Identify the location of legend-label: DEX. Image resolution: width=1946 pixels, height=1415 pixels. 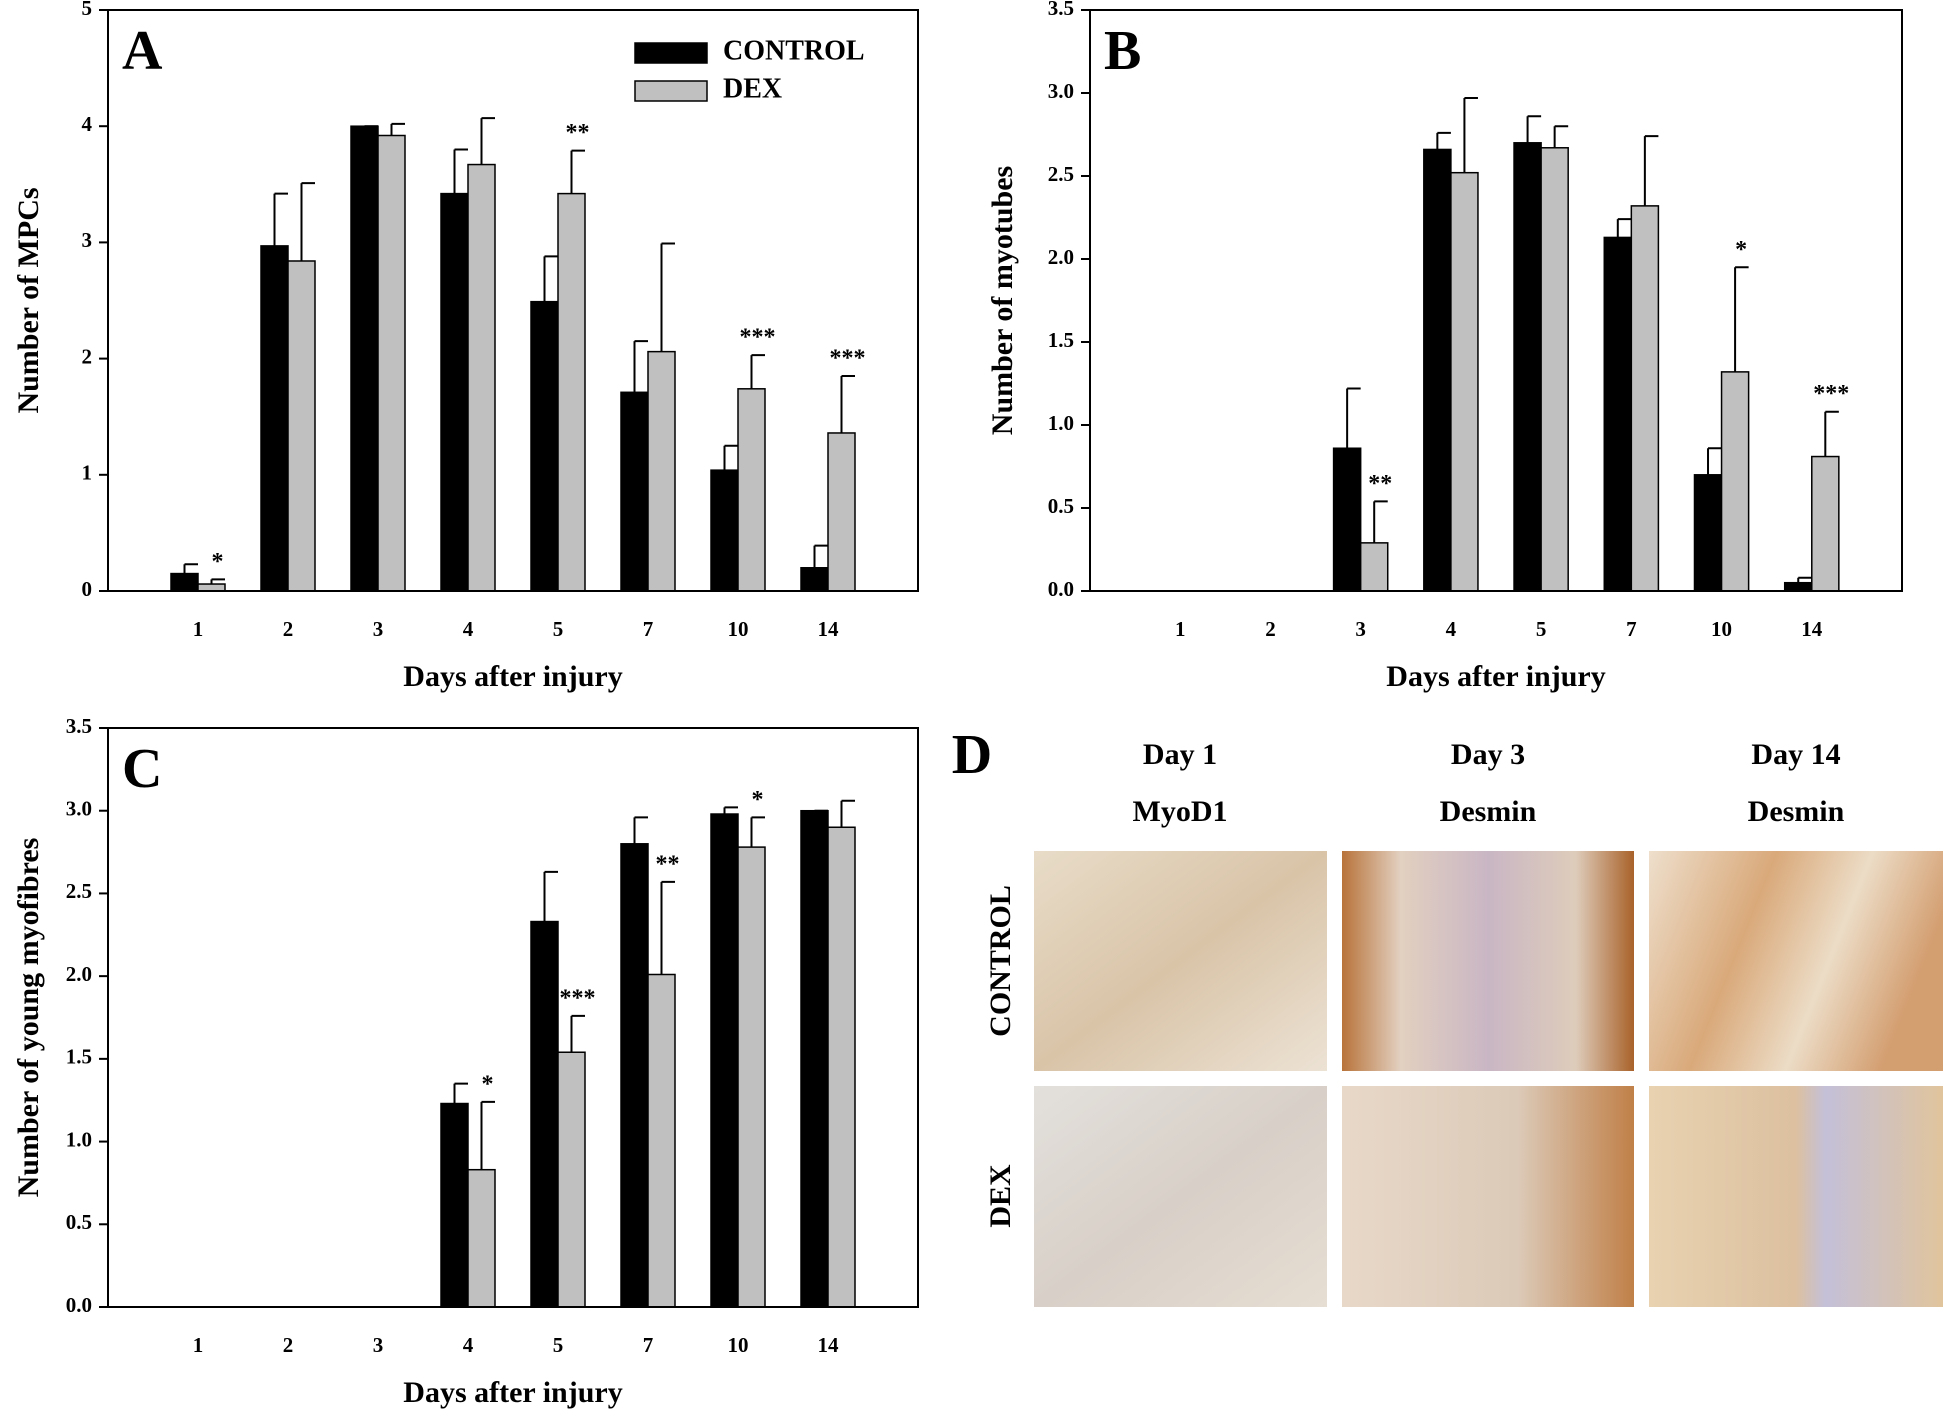
(752, 88).